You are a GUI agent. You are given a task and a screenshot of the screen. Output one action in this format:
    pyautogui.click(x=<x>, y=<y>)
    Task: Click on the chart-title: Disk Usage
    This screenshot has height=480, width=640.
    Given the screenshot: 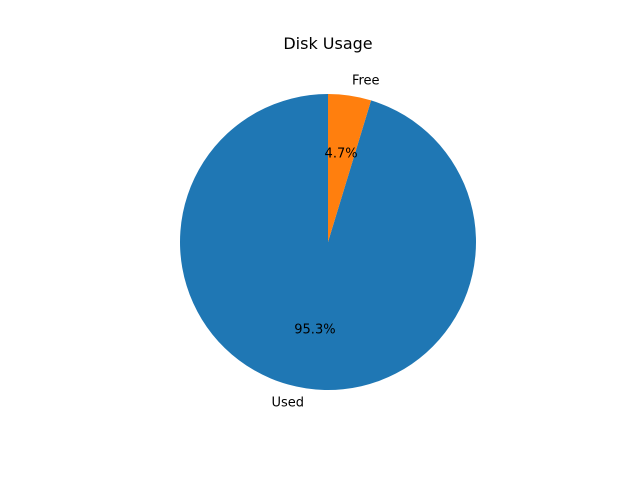 What is the action you would take?
    pyautogui.click(x=327, y=43)
    